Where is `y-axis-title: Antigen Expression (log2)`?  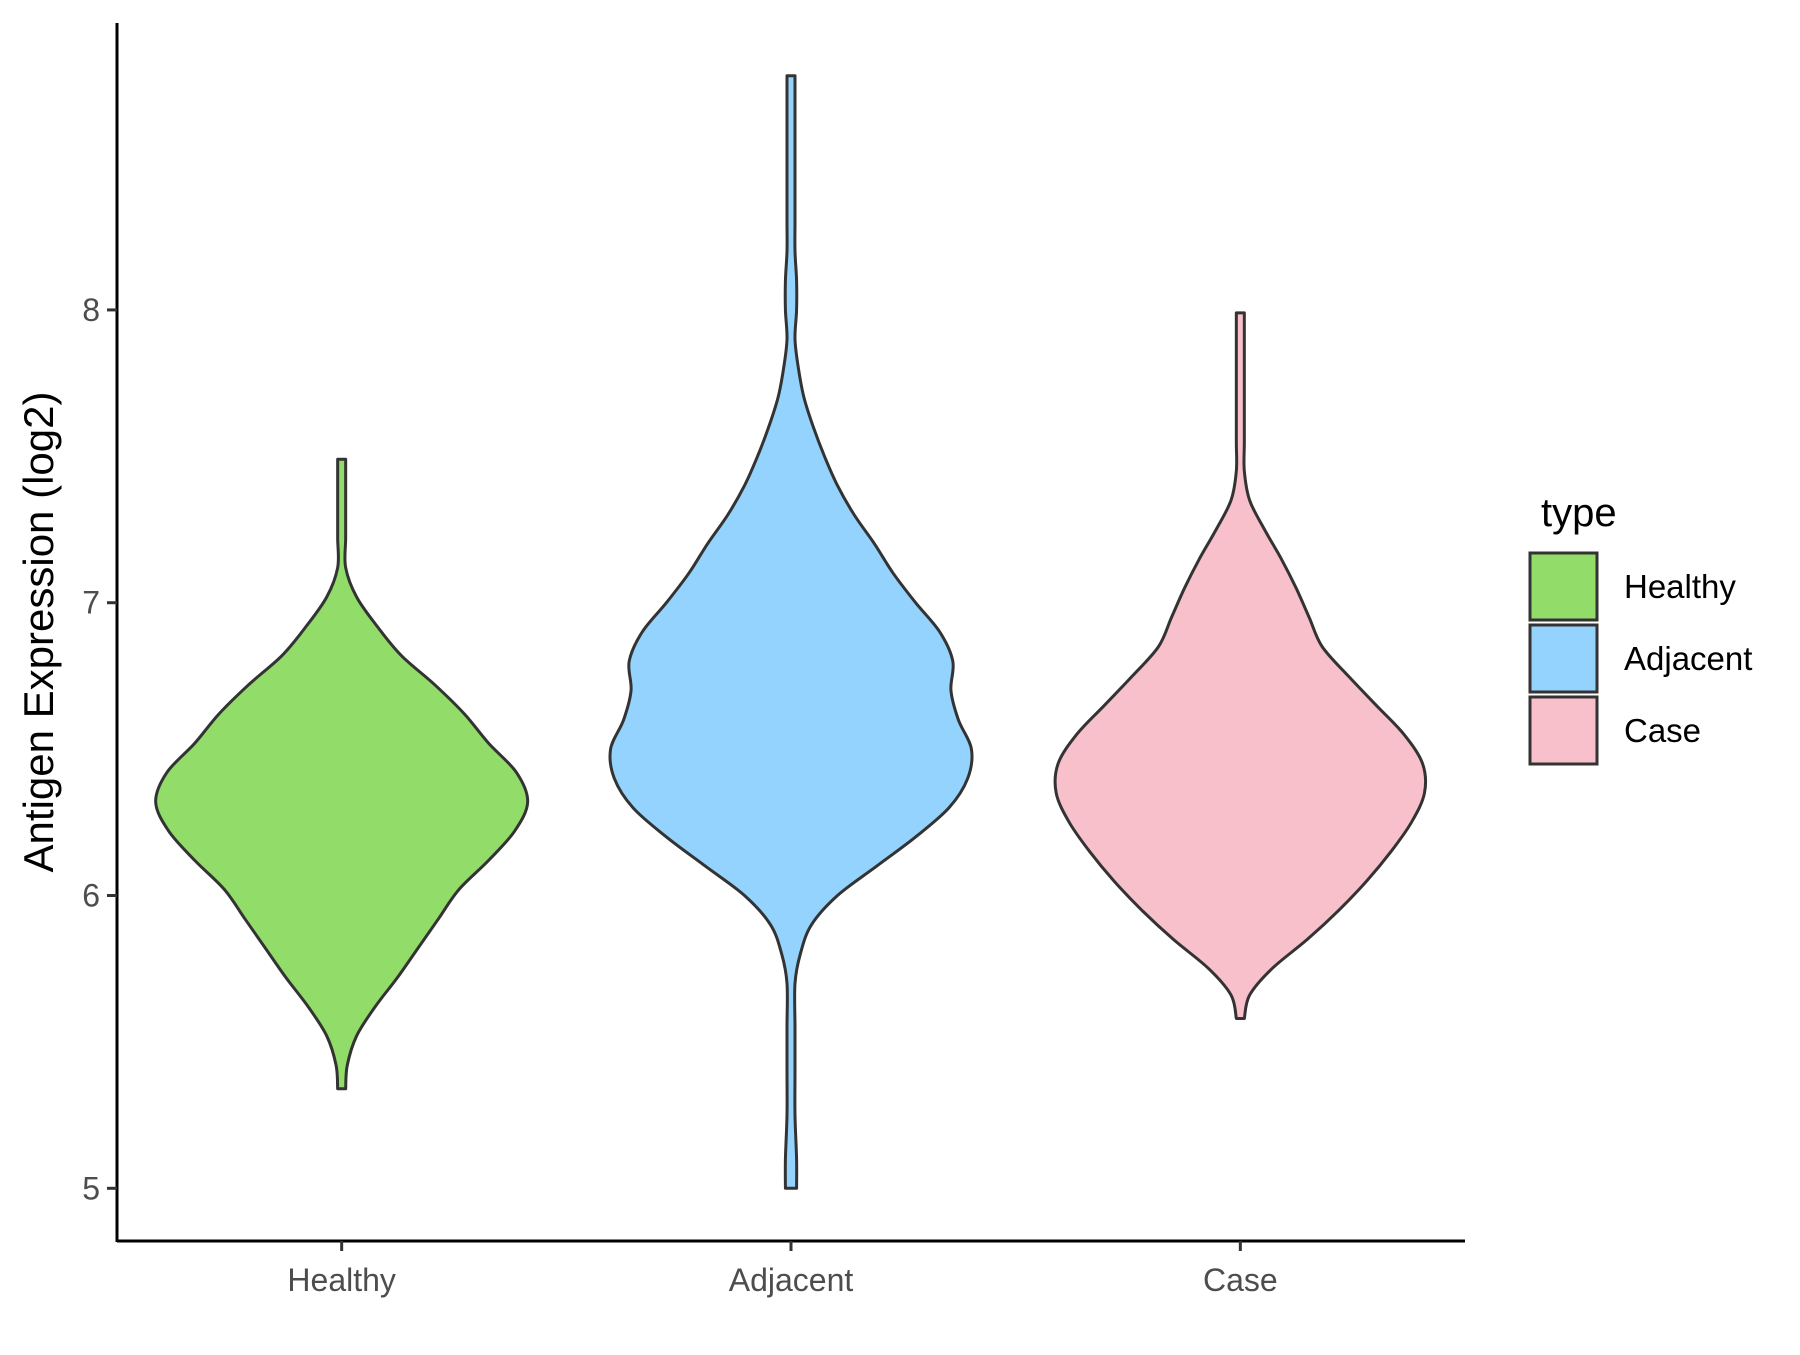
y-axis-title: Antigen Expression (log2) is located at coordinates (38, 632).